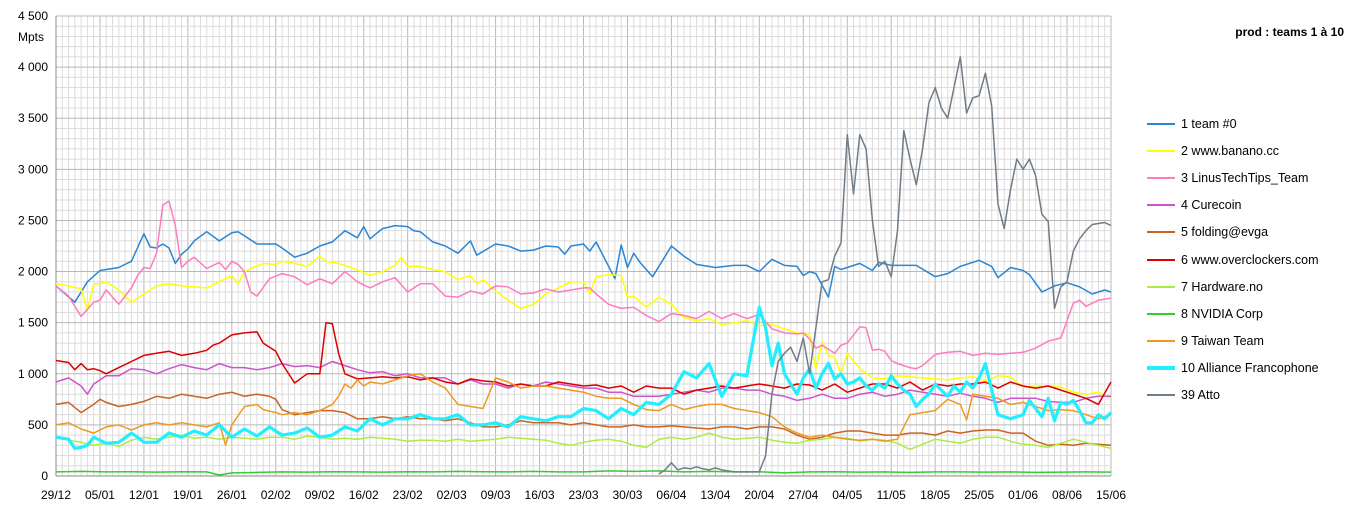 The image size is (1361, 510). What do you see at coordinates (1250, 259) in the screenshot?
I see `legend-label: 6 www.overclockers.com` at bounding box center [1250, 259].